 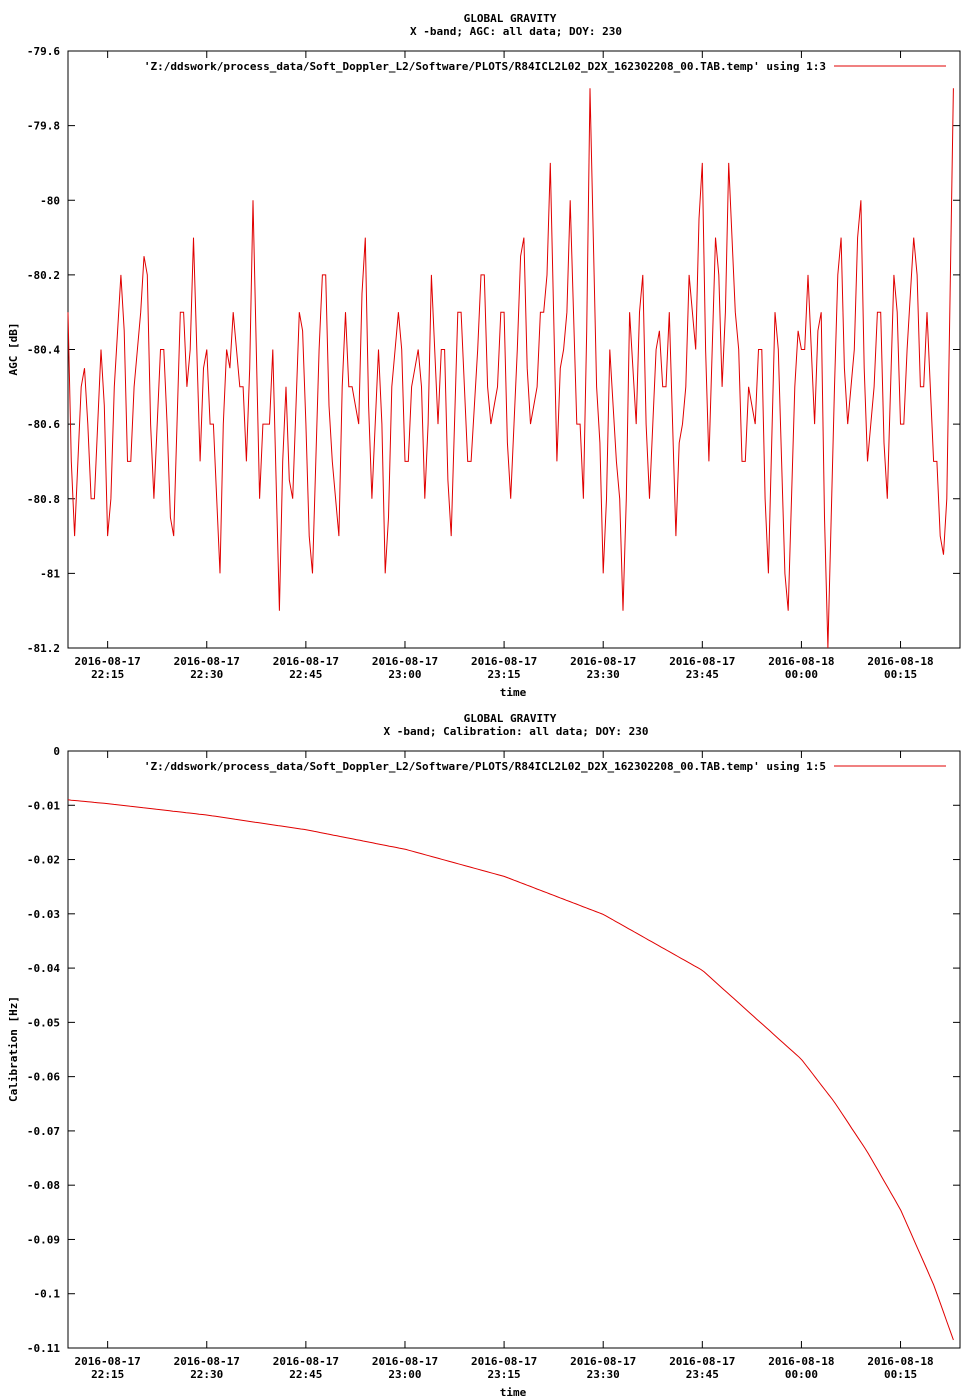 What do you see at coordinates (702, 674) in the screenshot?
I see `agc-x-tick-time-label: 23:45` at bounding box center [702, 674].